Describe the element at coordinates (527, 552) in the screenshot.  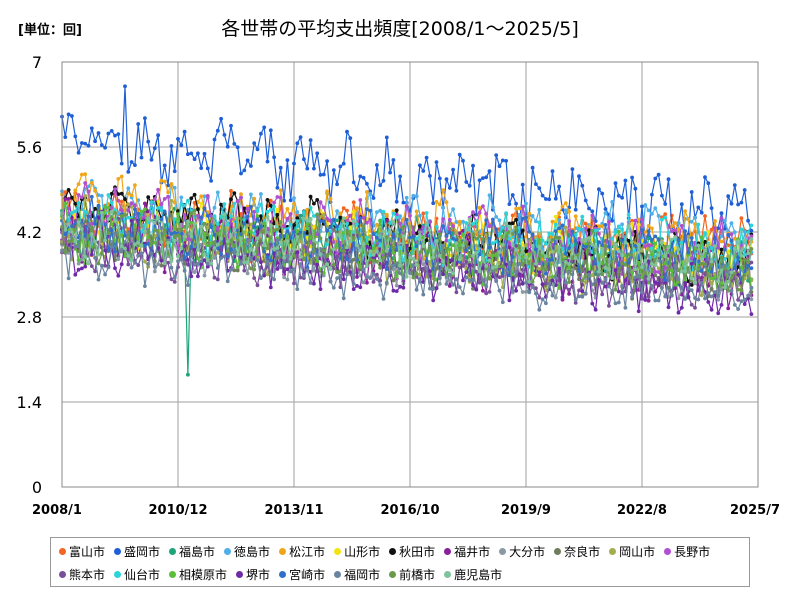
I see `legend-label: 大分市` at that location.